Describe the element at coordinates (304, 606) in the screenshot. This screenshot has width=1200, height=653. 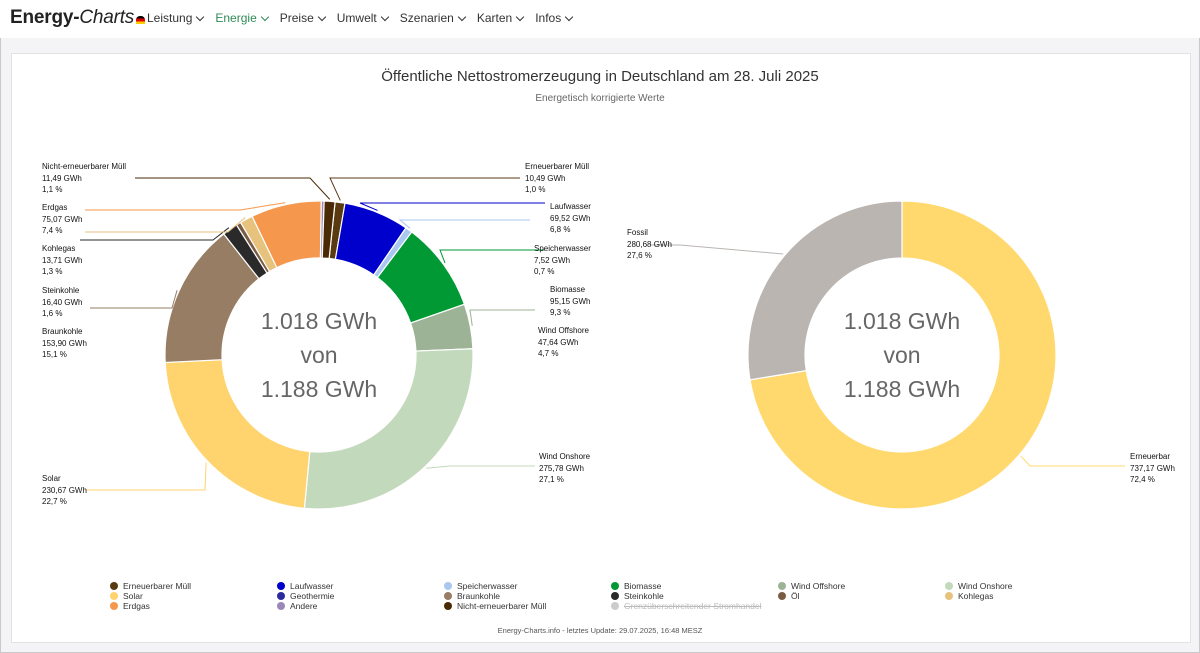
I see `legend-label: Andere` at that location.